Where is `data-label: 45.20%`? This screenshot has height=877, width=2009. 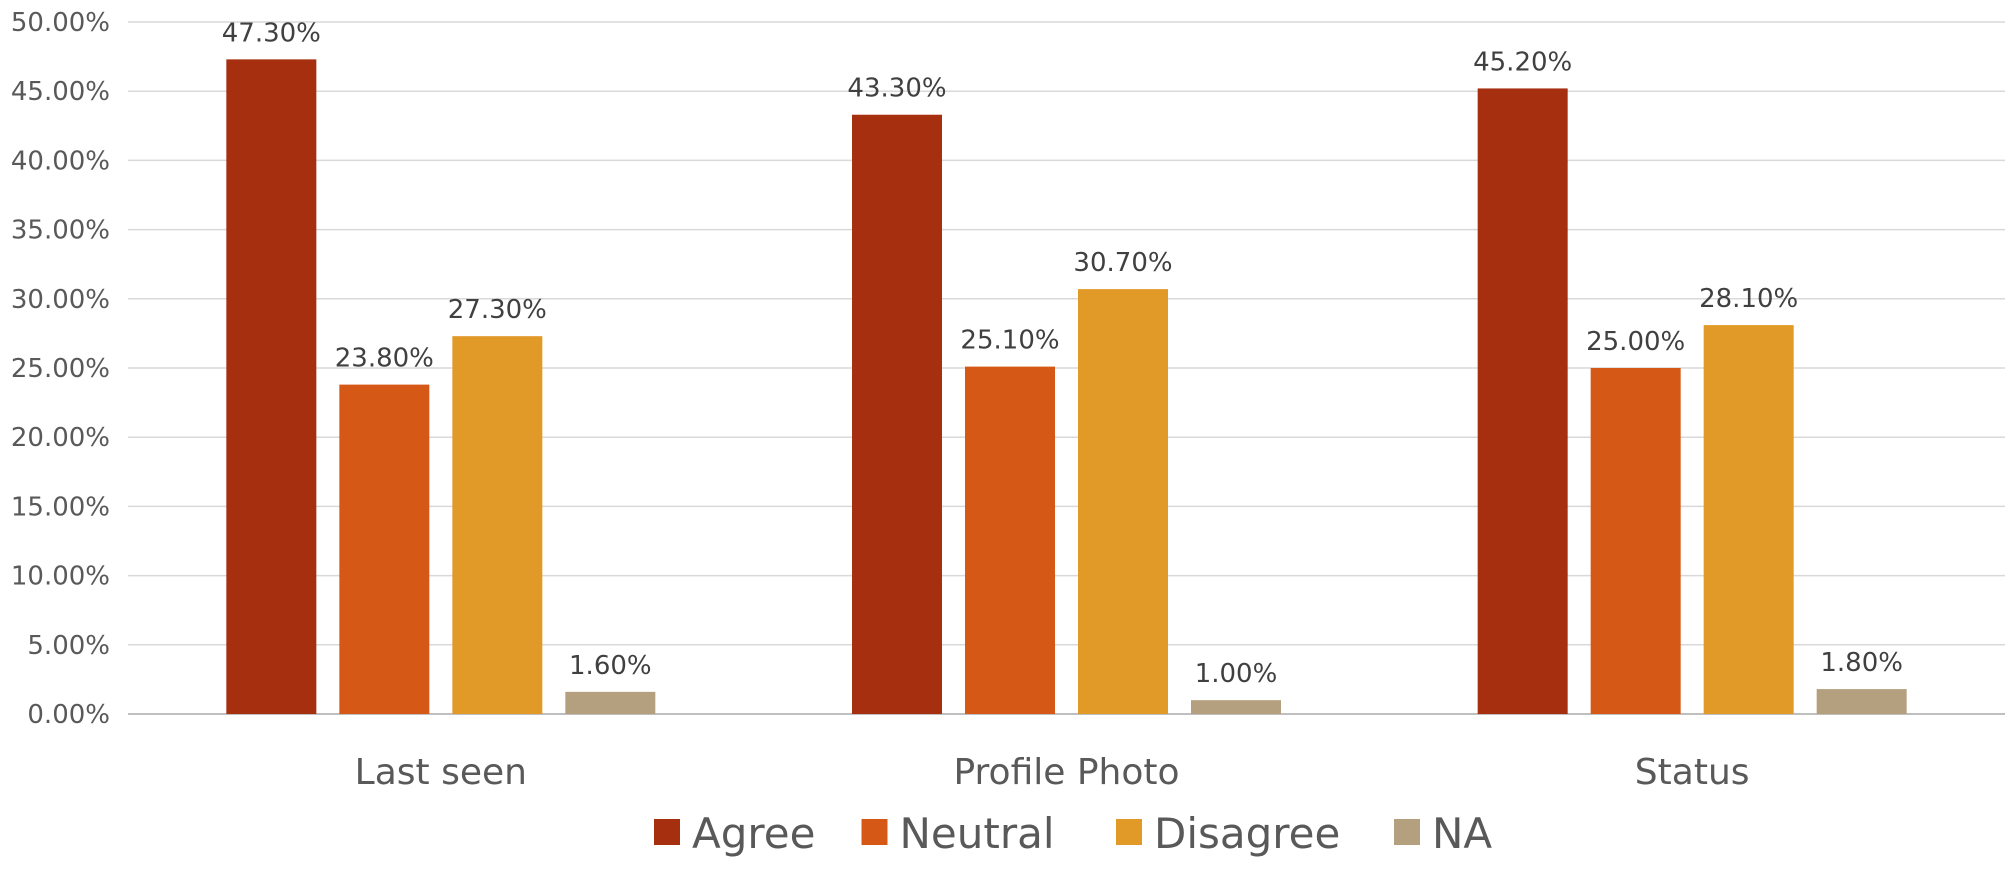
data-label: 45.20% is located at coordinates (1522, 62).